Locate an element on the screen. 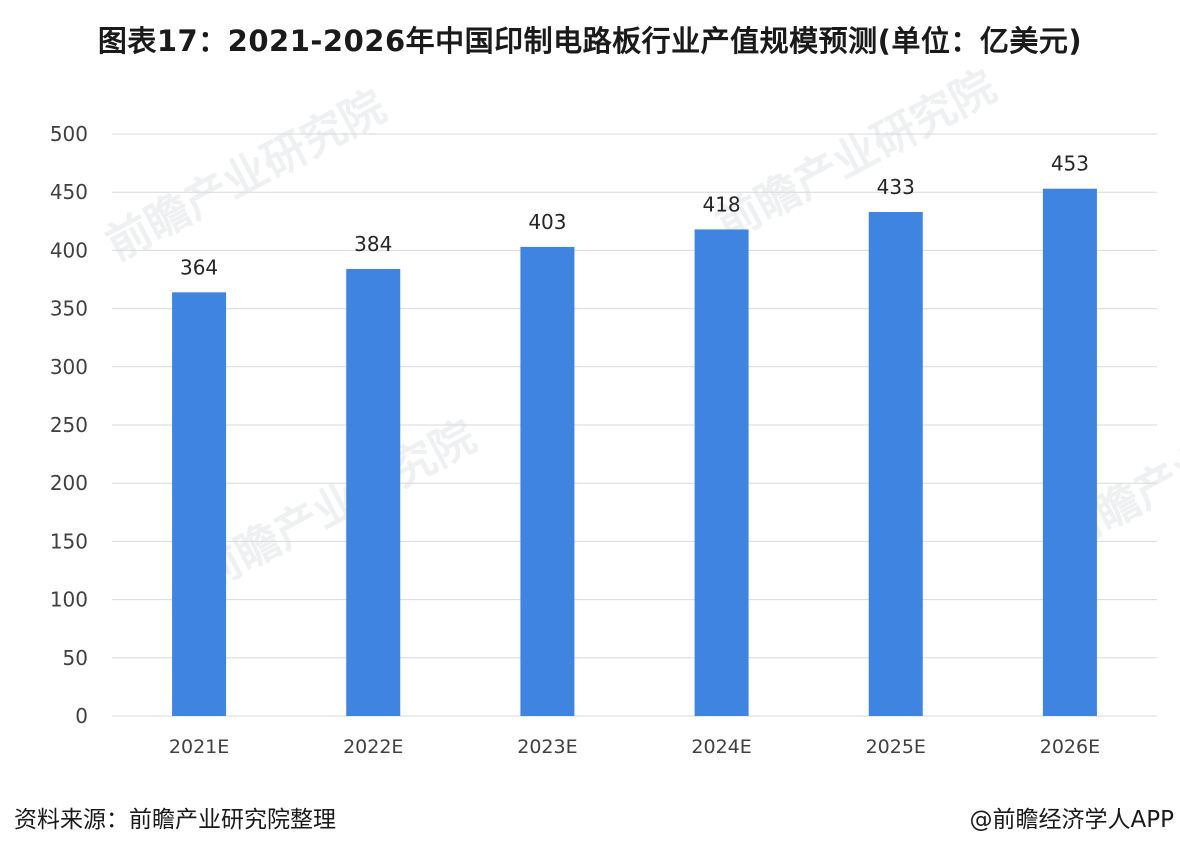 The height and width of the screenshot is (858, 1180). y-tick-label: 250 is located at coordinates (69, 425).